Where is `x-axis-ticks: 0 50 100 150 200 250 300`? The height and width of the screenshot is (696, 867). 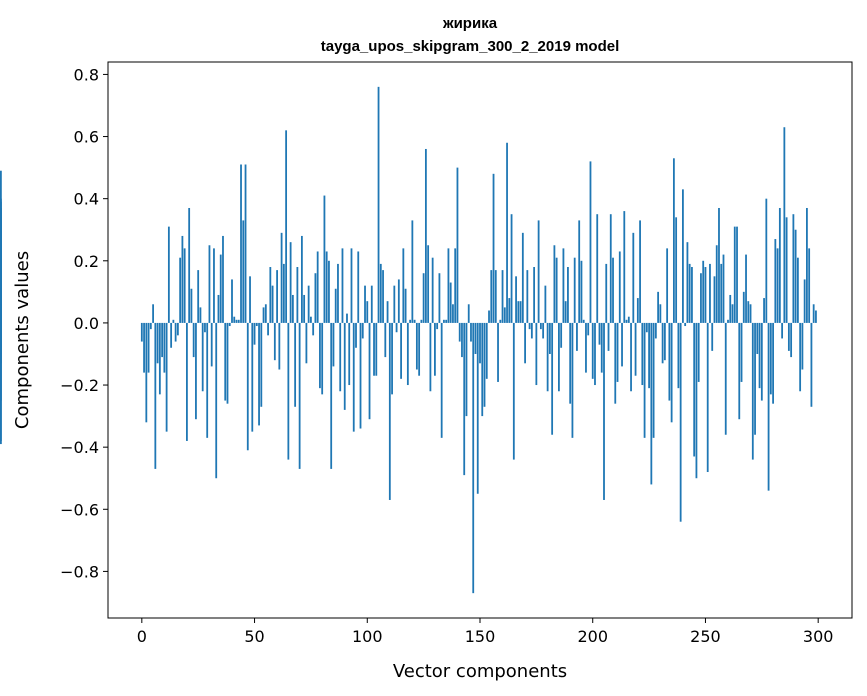 x-axis-ticks: 0 50 100 150 200 250 300 is located at coordinates (485, 632).